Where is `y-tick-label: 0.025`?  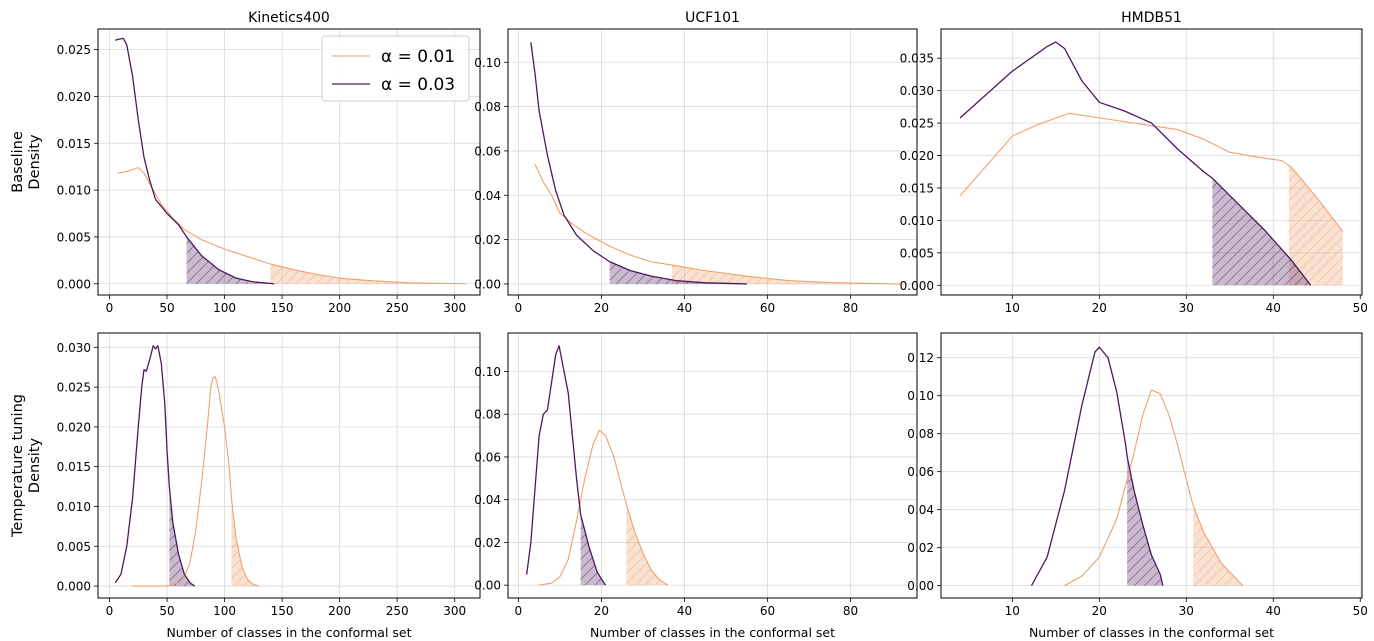 y-tick-label: 0.025 is located at coordinates (74, 388).